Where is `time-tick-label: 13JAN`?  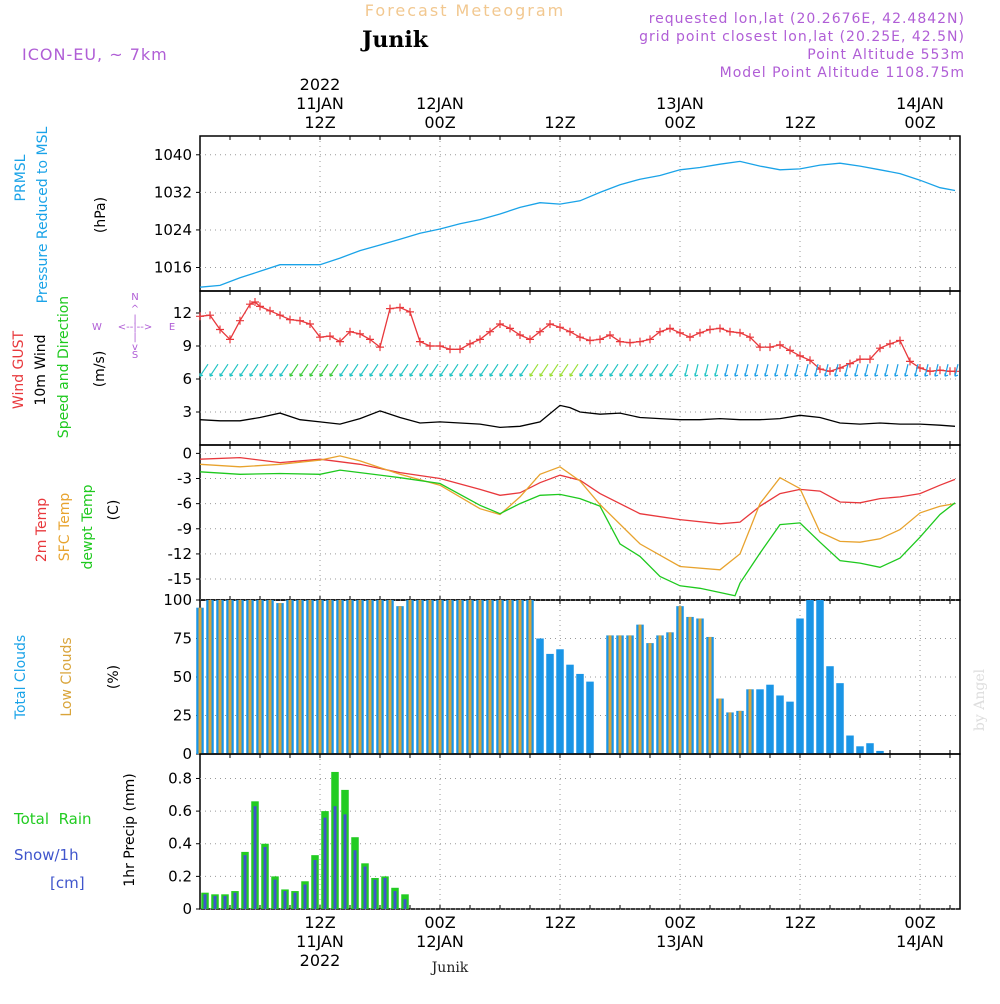
time-tick-label: 13JAN is located at coordinates (680, 941).